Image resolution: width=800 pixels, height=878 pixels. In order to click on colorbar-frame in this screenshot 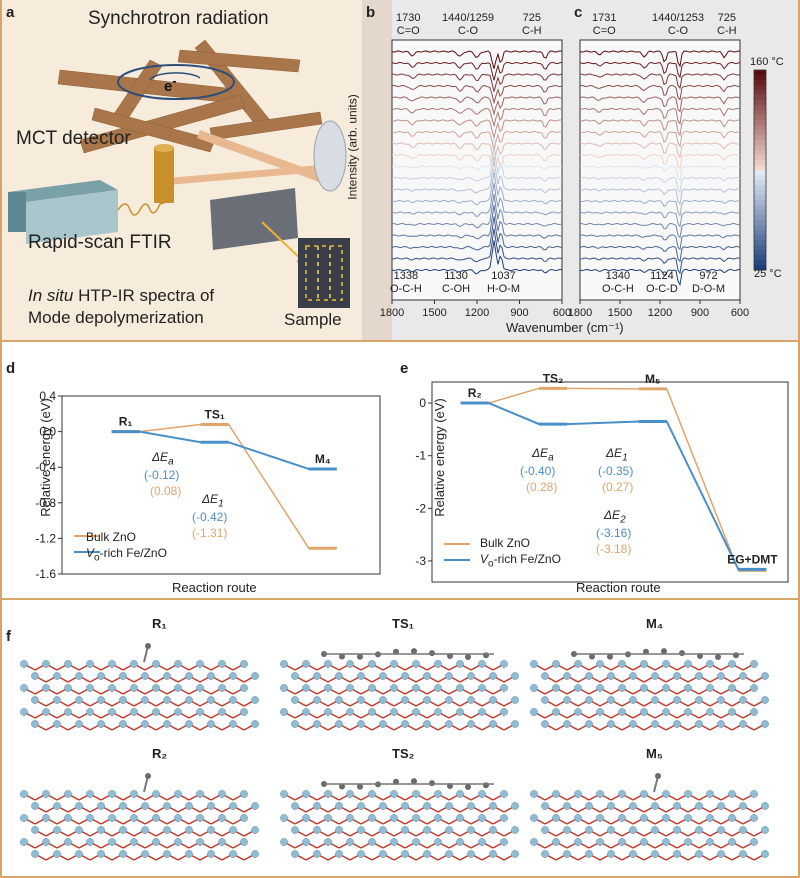, I will do `click(760, 170)`.